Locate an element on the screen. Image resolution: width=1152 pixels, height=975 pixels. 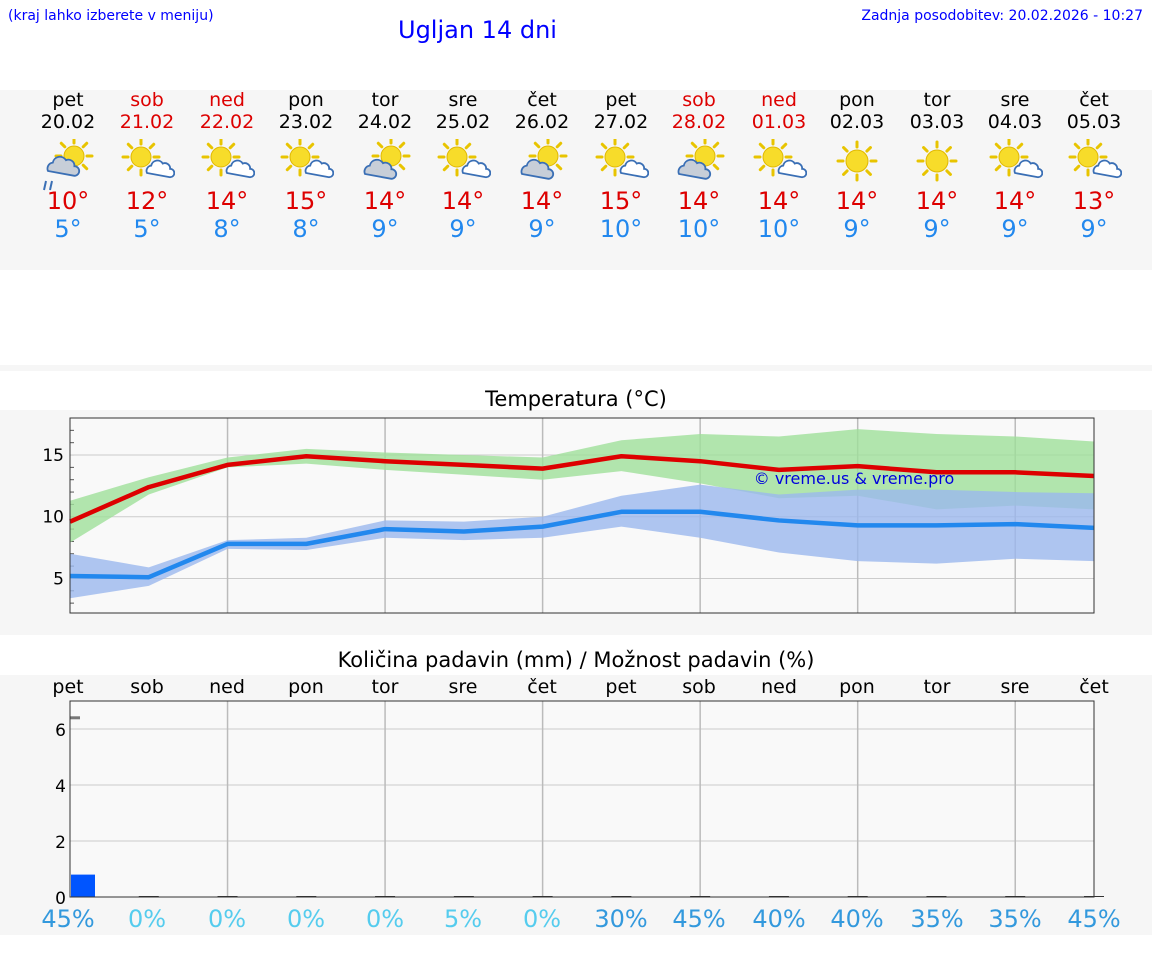
day-date: 22.02 is located at coordinates (227, 122).